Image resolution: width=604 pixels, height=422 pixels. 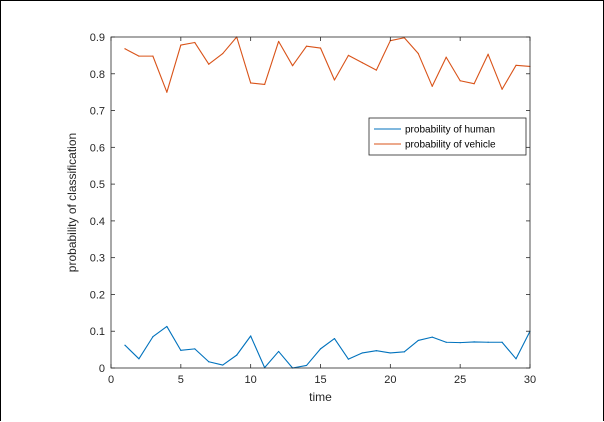 I want to click on legend-label-human: probability of human, so click(x=450, y=130).